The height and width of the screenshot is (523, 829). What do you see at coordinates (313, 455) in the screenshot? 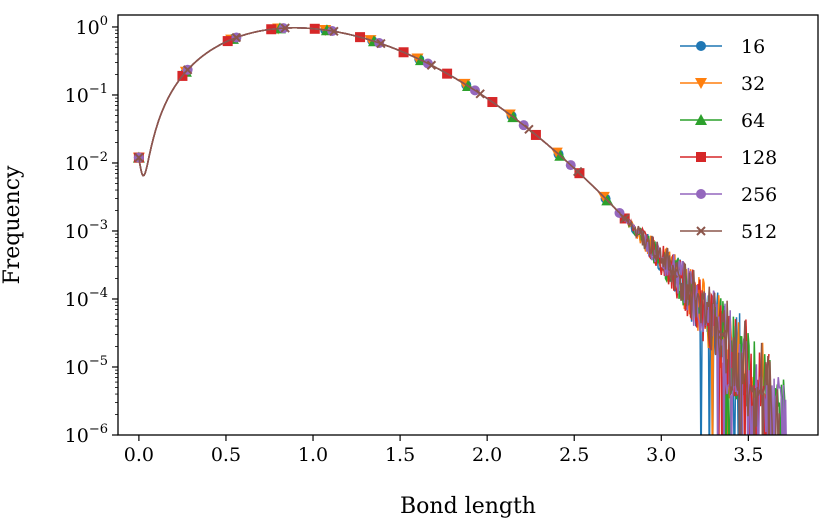
I see `x-tick-label: 1.0` at bounding box center [313, 455].